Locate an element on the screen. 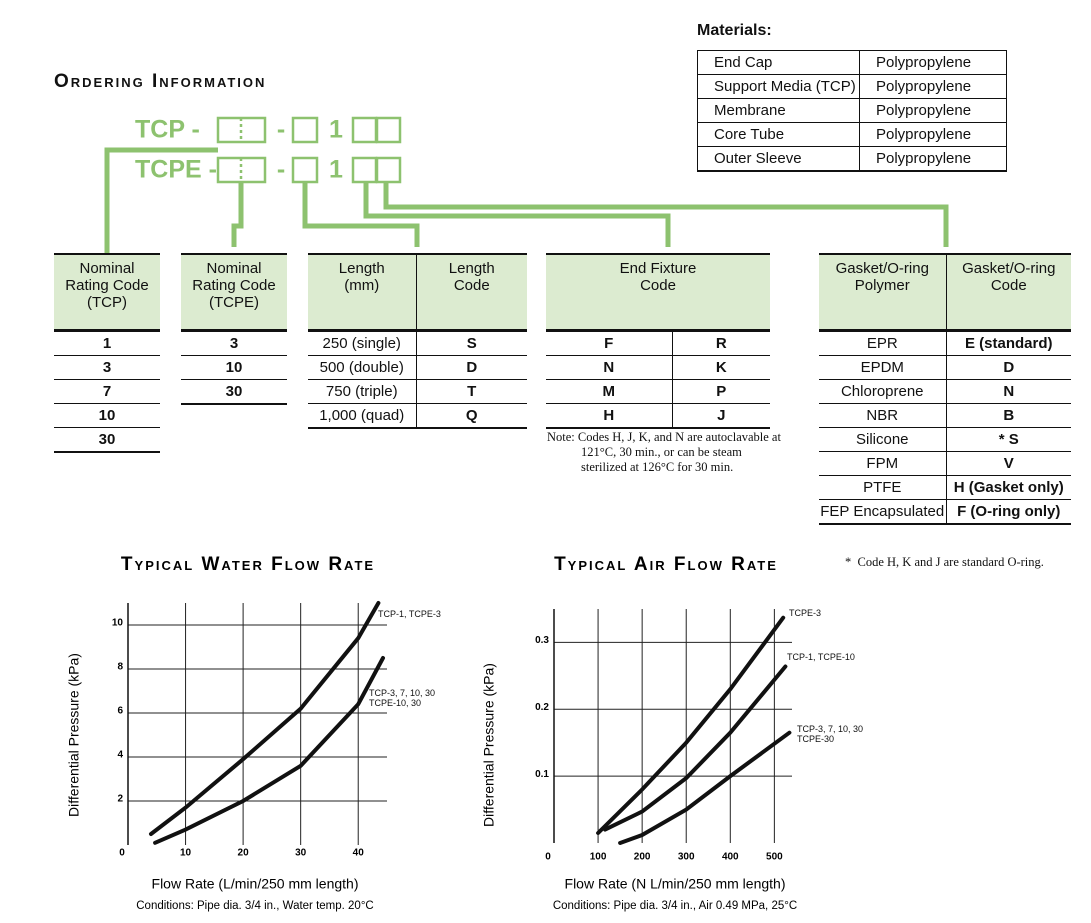  y-tick-label: 0.3 is located at coordinates (542, 640).